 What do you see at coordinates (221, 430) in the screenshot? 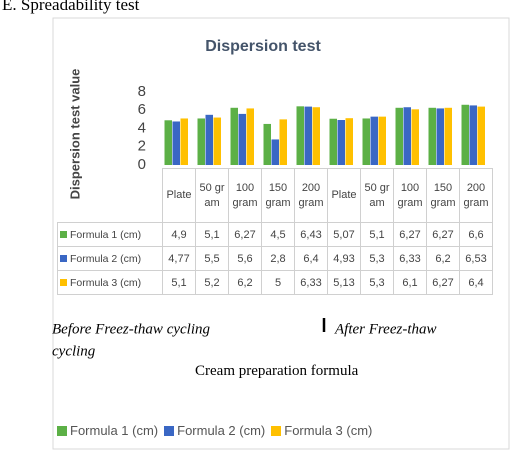
I see `legend-label: Formula 2 (cm)` at bounding box center [221, 430].